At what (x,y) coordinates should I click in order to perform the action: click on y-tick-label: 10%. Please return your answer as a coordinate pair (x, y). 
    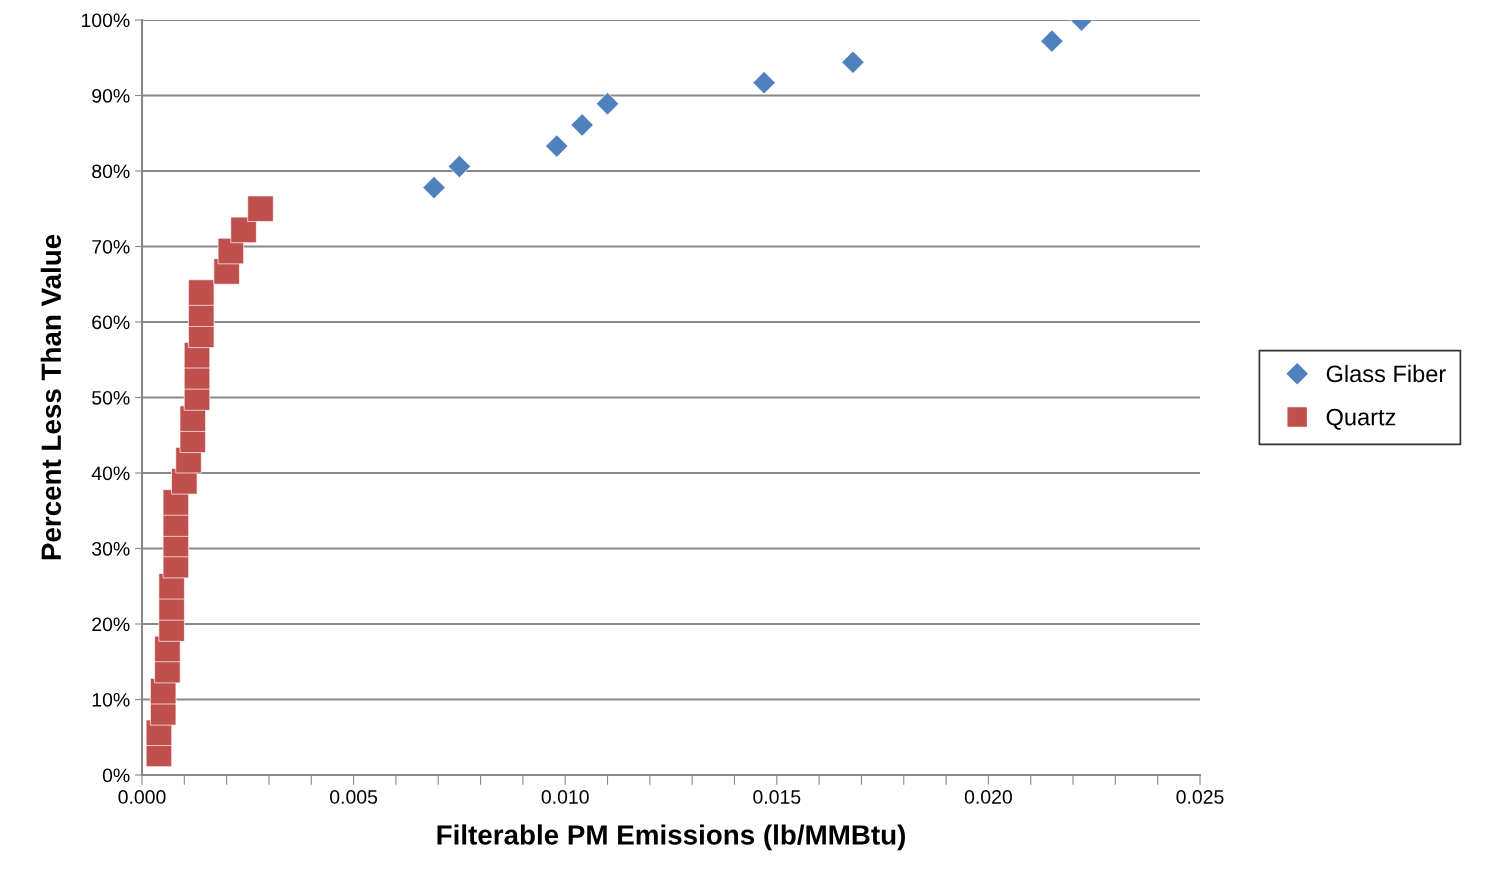
    Looking at the image, I should click on (111, 699).